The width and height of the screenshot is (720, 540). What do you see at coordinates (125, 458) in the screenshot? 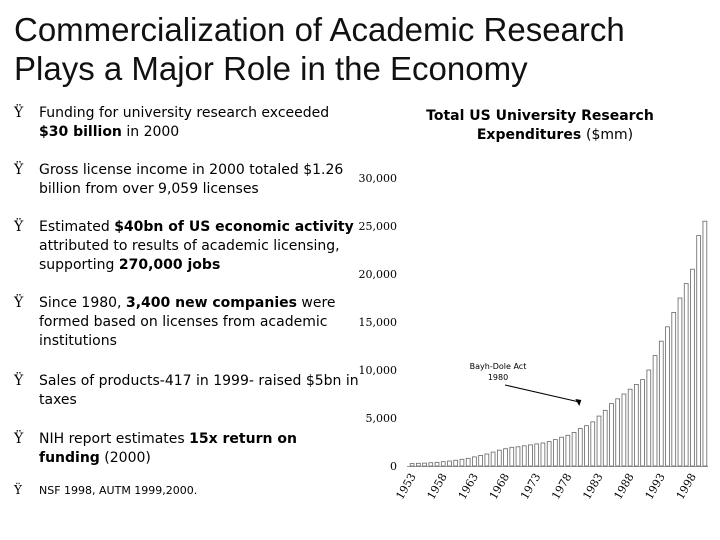
I see `bullet-text: (2000)` at bounding box center [125, 458].